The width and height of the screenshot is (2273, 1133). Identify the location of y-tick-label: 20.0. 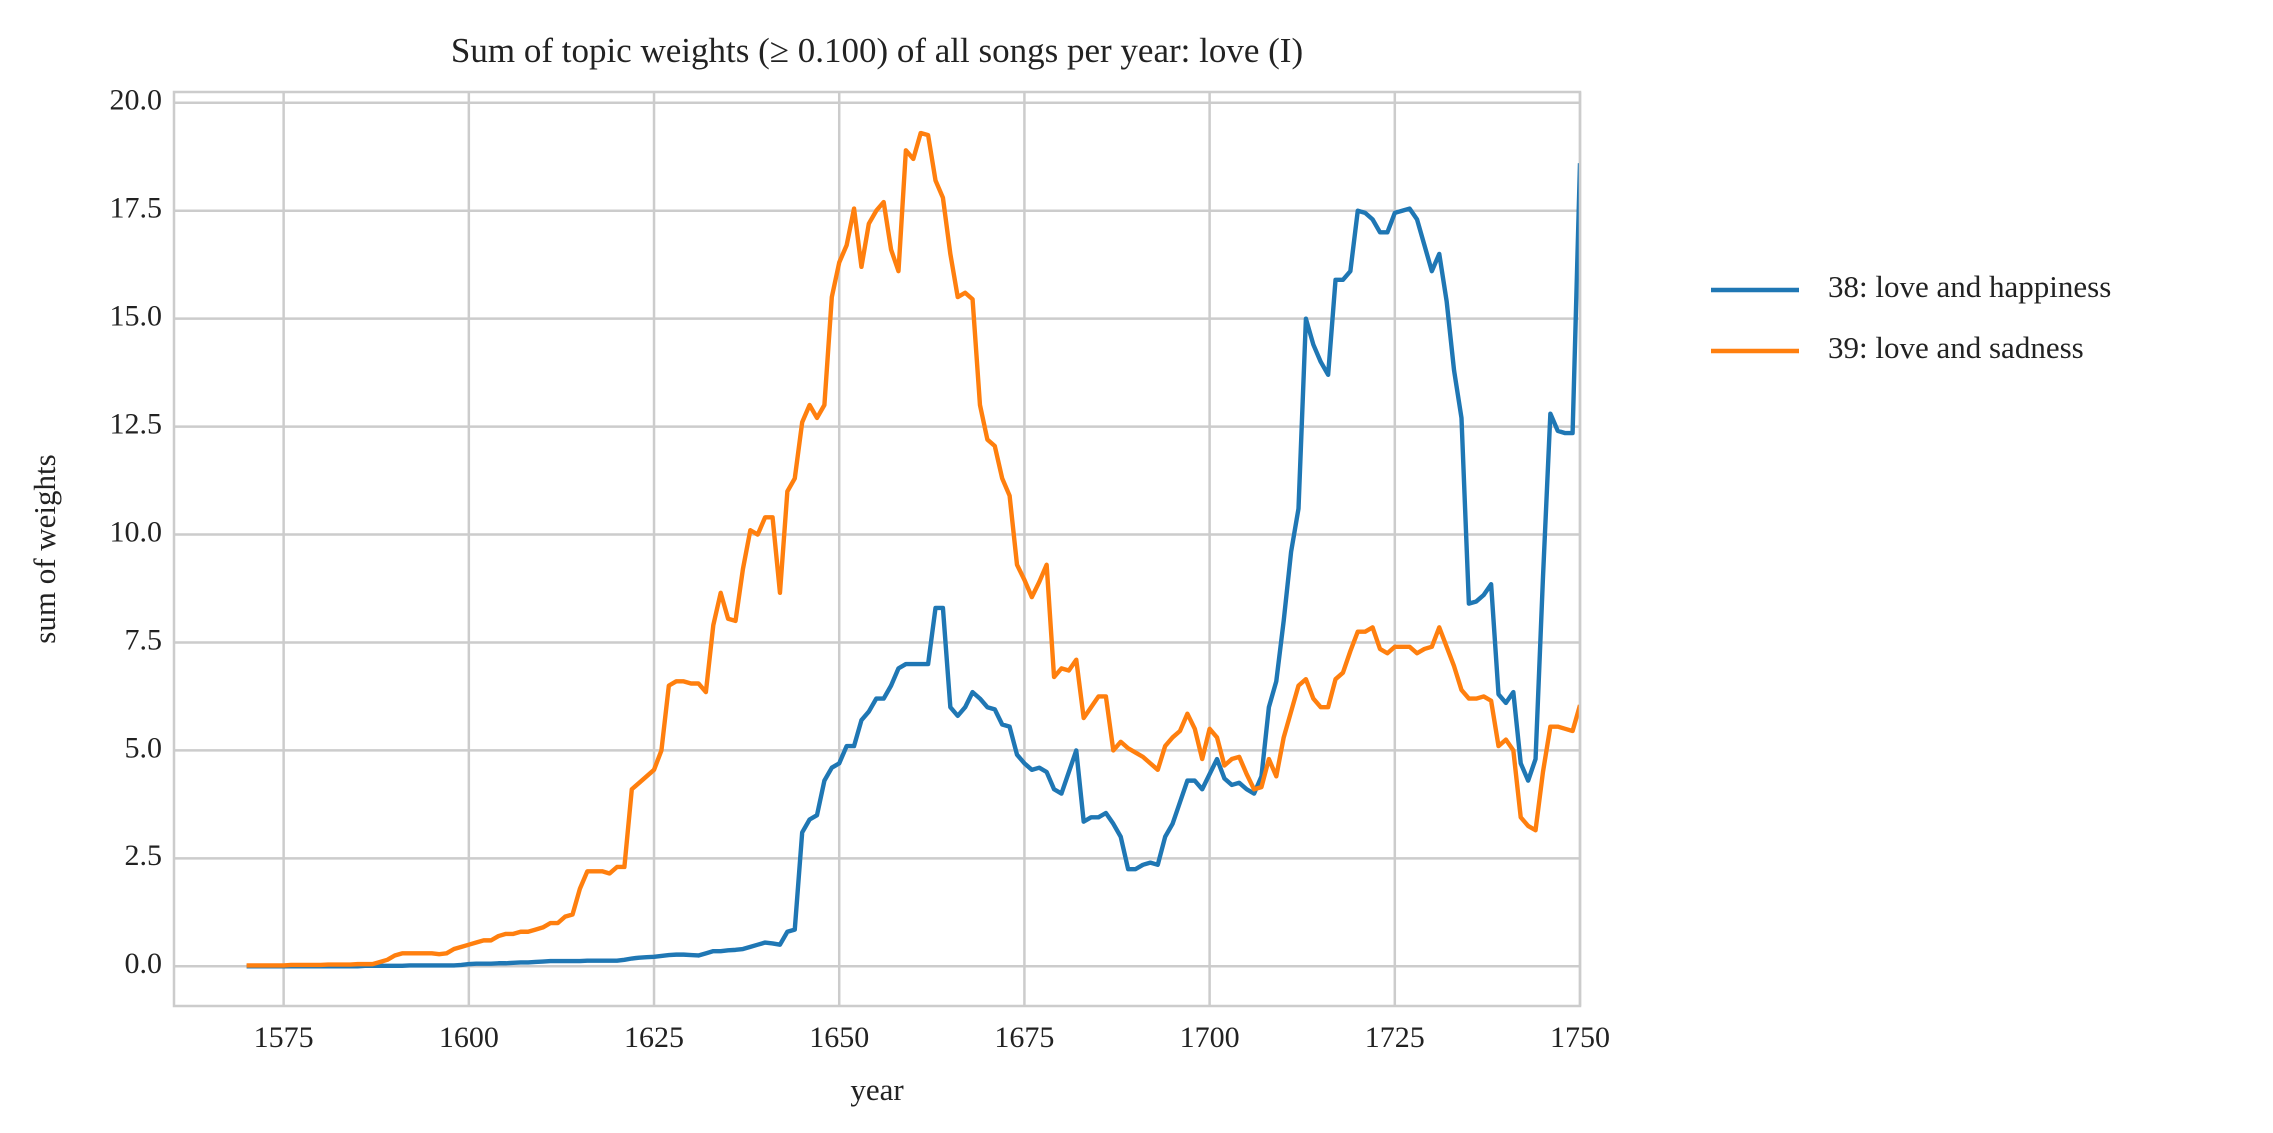
(136, 100).